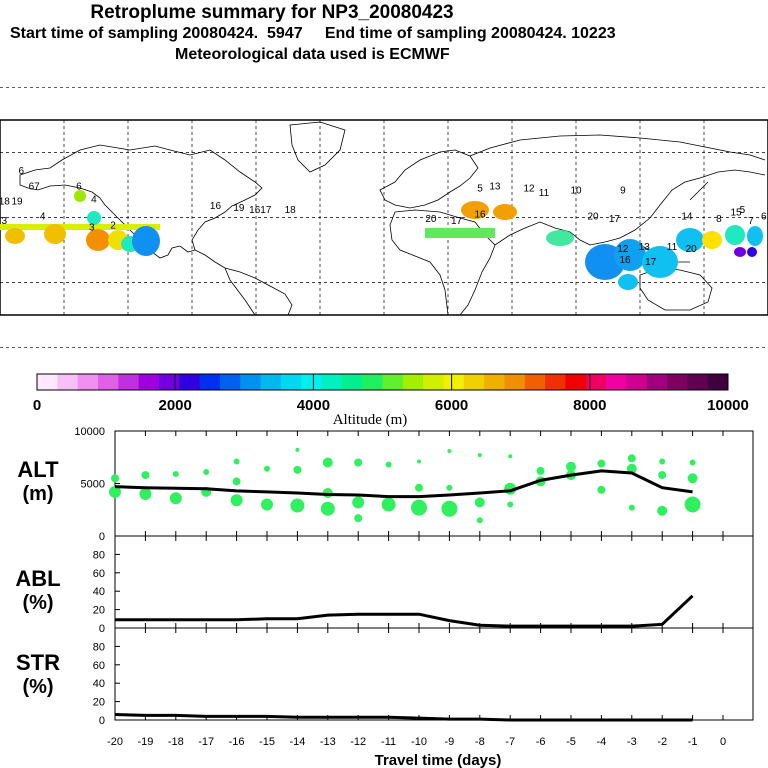  Describe the element at coordinates (99, 647) in the screenshot. I see `str-ytick-label: 80` at that location.